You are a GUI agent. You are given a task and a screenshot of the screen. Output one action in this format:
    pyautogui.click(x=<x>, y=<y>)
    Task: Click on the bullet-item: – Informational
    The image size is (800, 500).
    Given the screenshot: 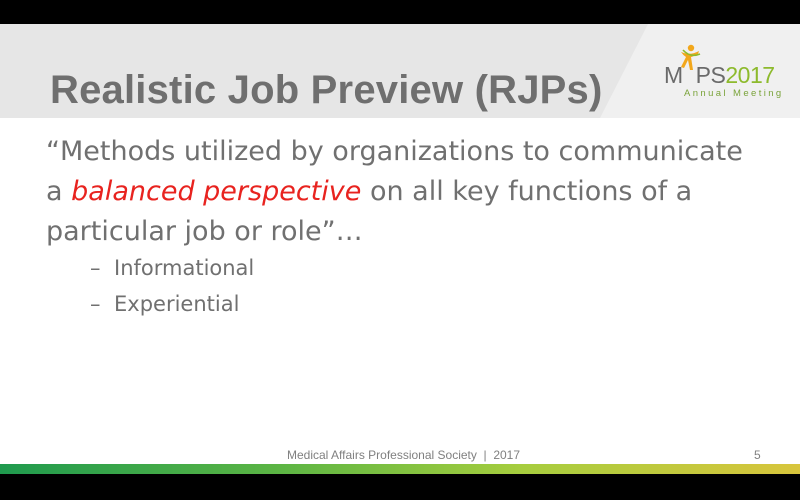 What is the action you would take?
    pyautogui.click(x=172, y=268)
    